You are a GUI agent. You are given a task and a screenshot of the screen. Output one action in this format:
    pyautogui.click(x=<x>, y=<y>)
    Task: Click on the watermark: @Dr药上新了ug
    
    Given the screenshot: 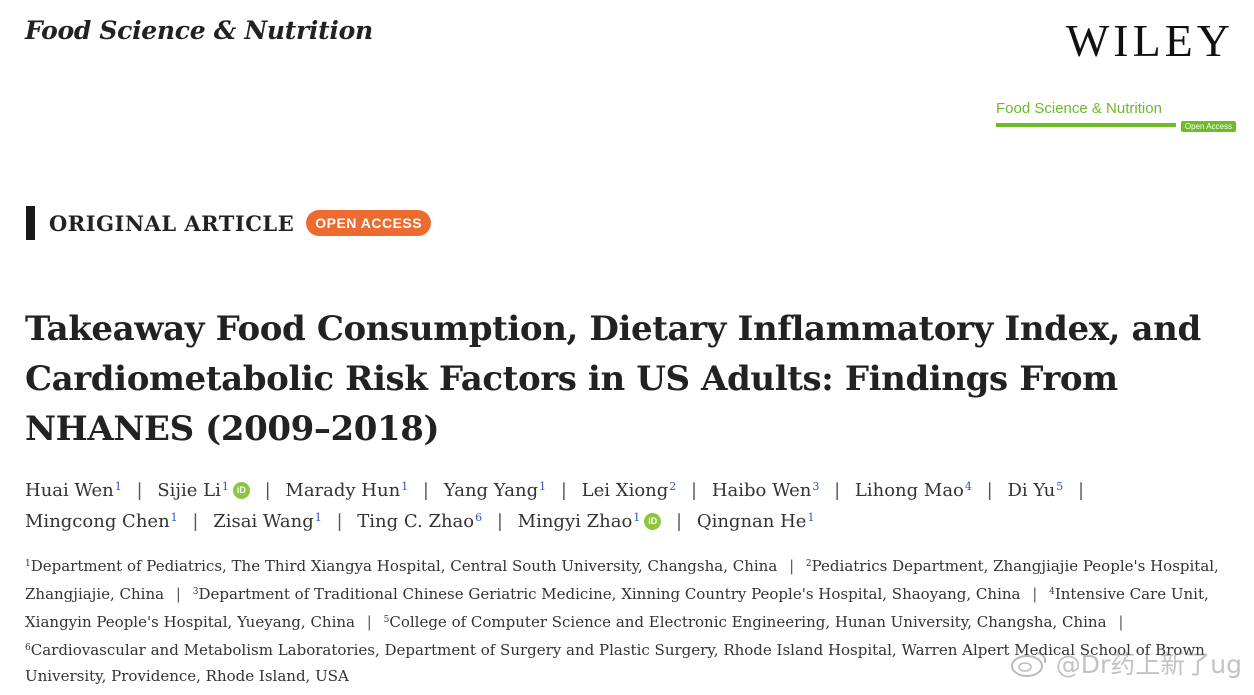 What is the action you would take?
    pyautogui.click(x=1126, y=663)
    